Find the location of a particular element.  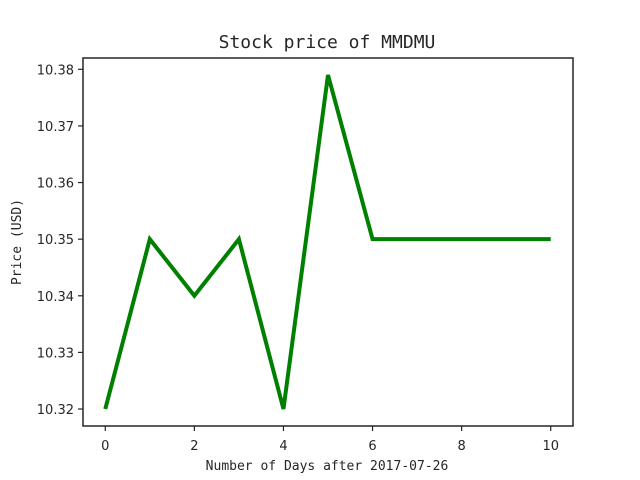

y-tick-label: 10.38 is located at coordinates (55, 70).